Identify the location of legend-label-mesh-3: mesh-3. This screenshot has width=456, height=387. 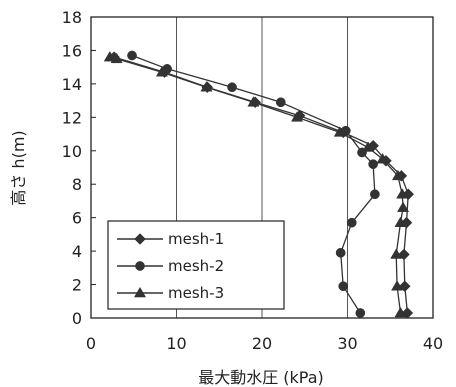
(196, 293).